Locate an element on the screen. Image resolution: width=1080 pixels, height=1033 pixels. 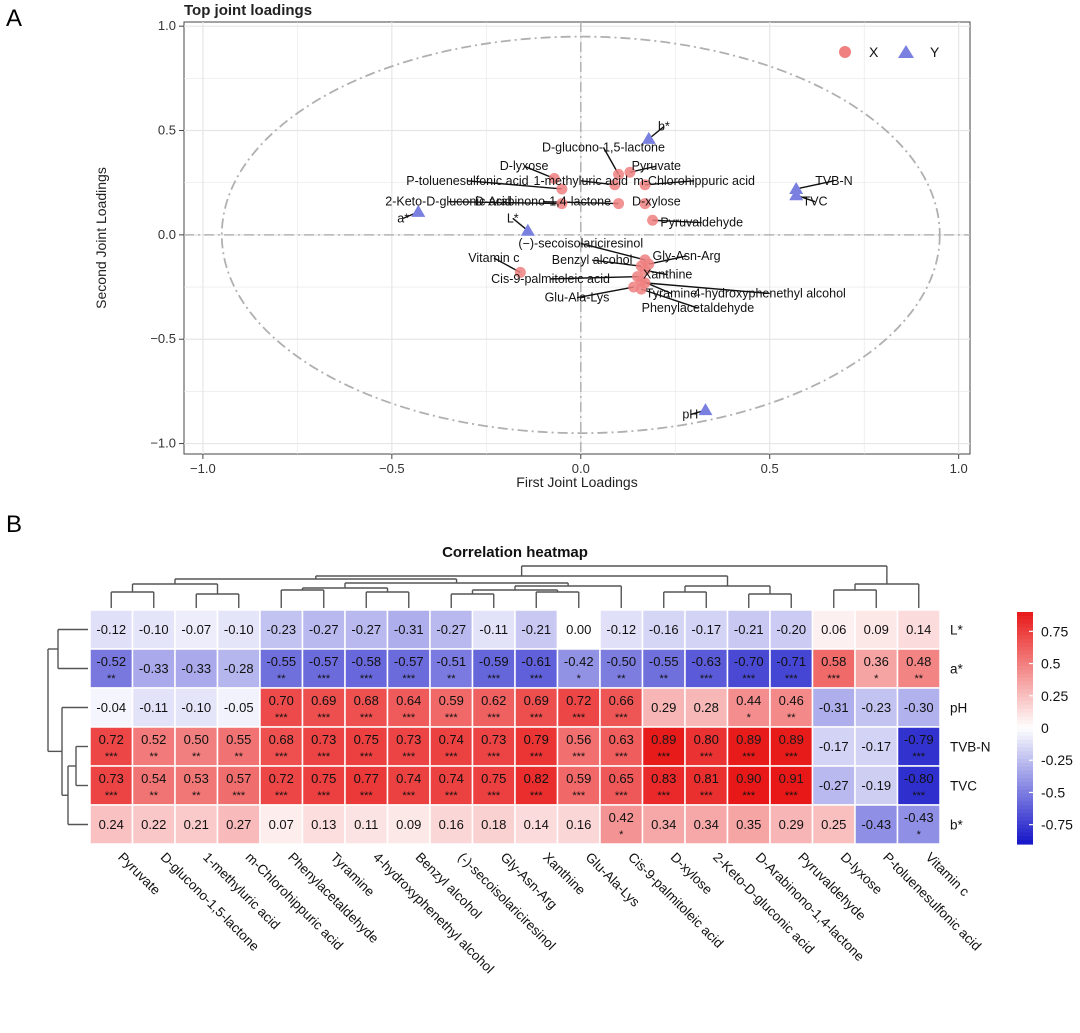
point-label-tyramine: Tyramine is located at coordinates (671, 293).